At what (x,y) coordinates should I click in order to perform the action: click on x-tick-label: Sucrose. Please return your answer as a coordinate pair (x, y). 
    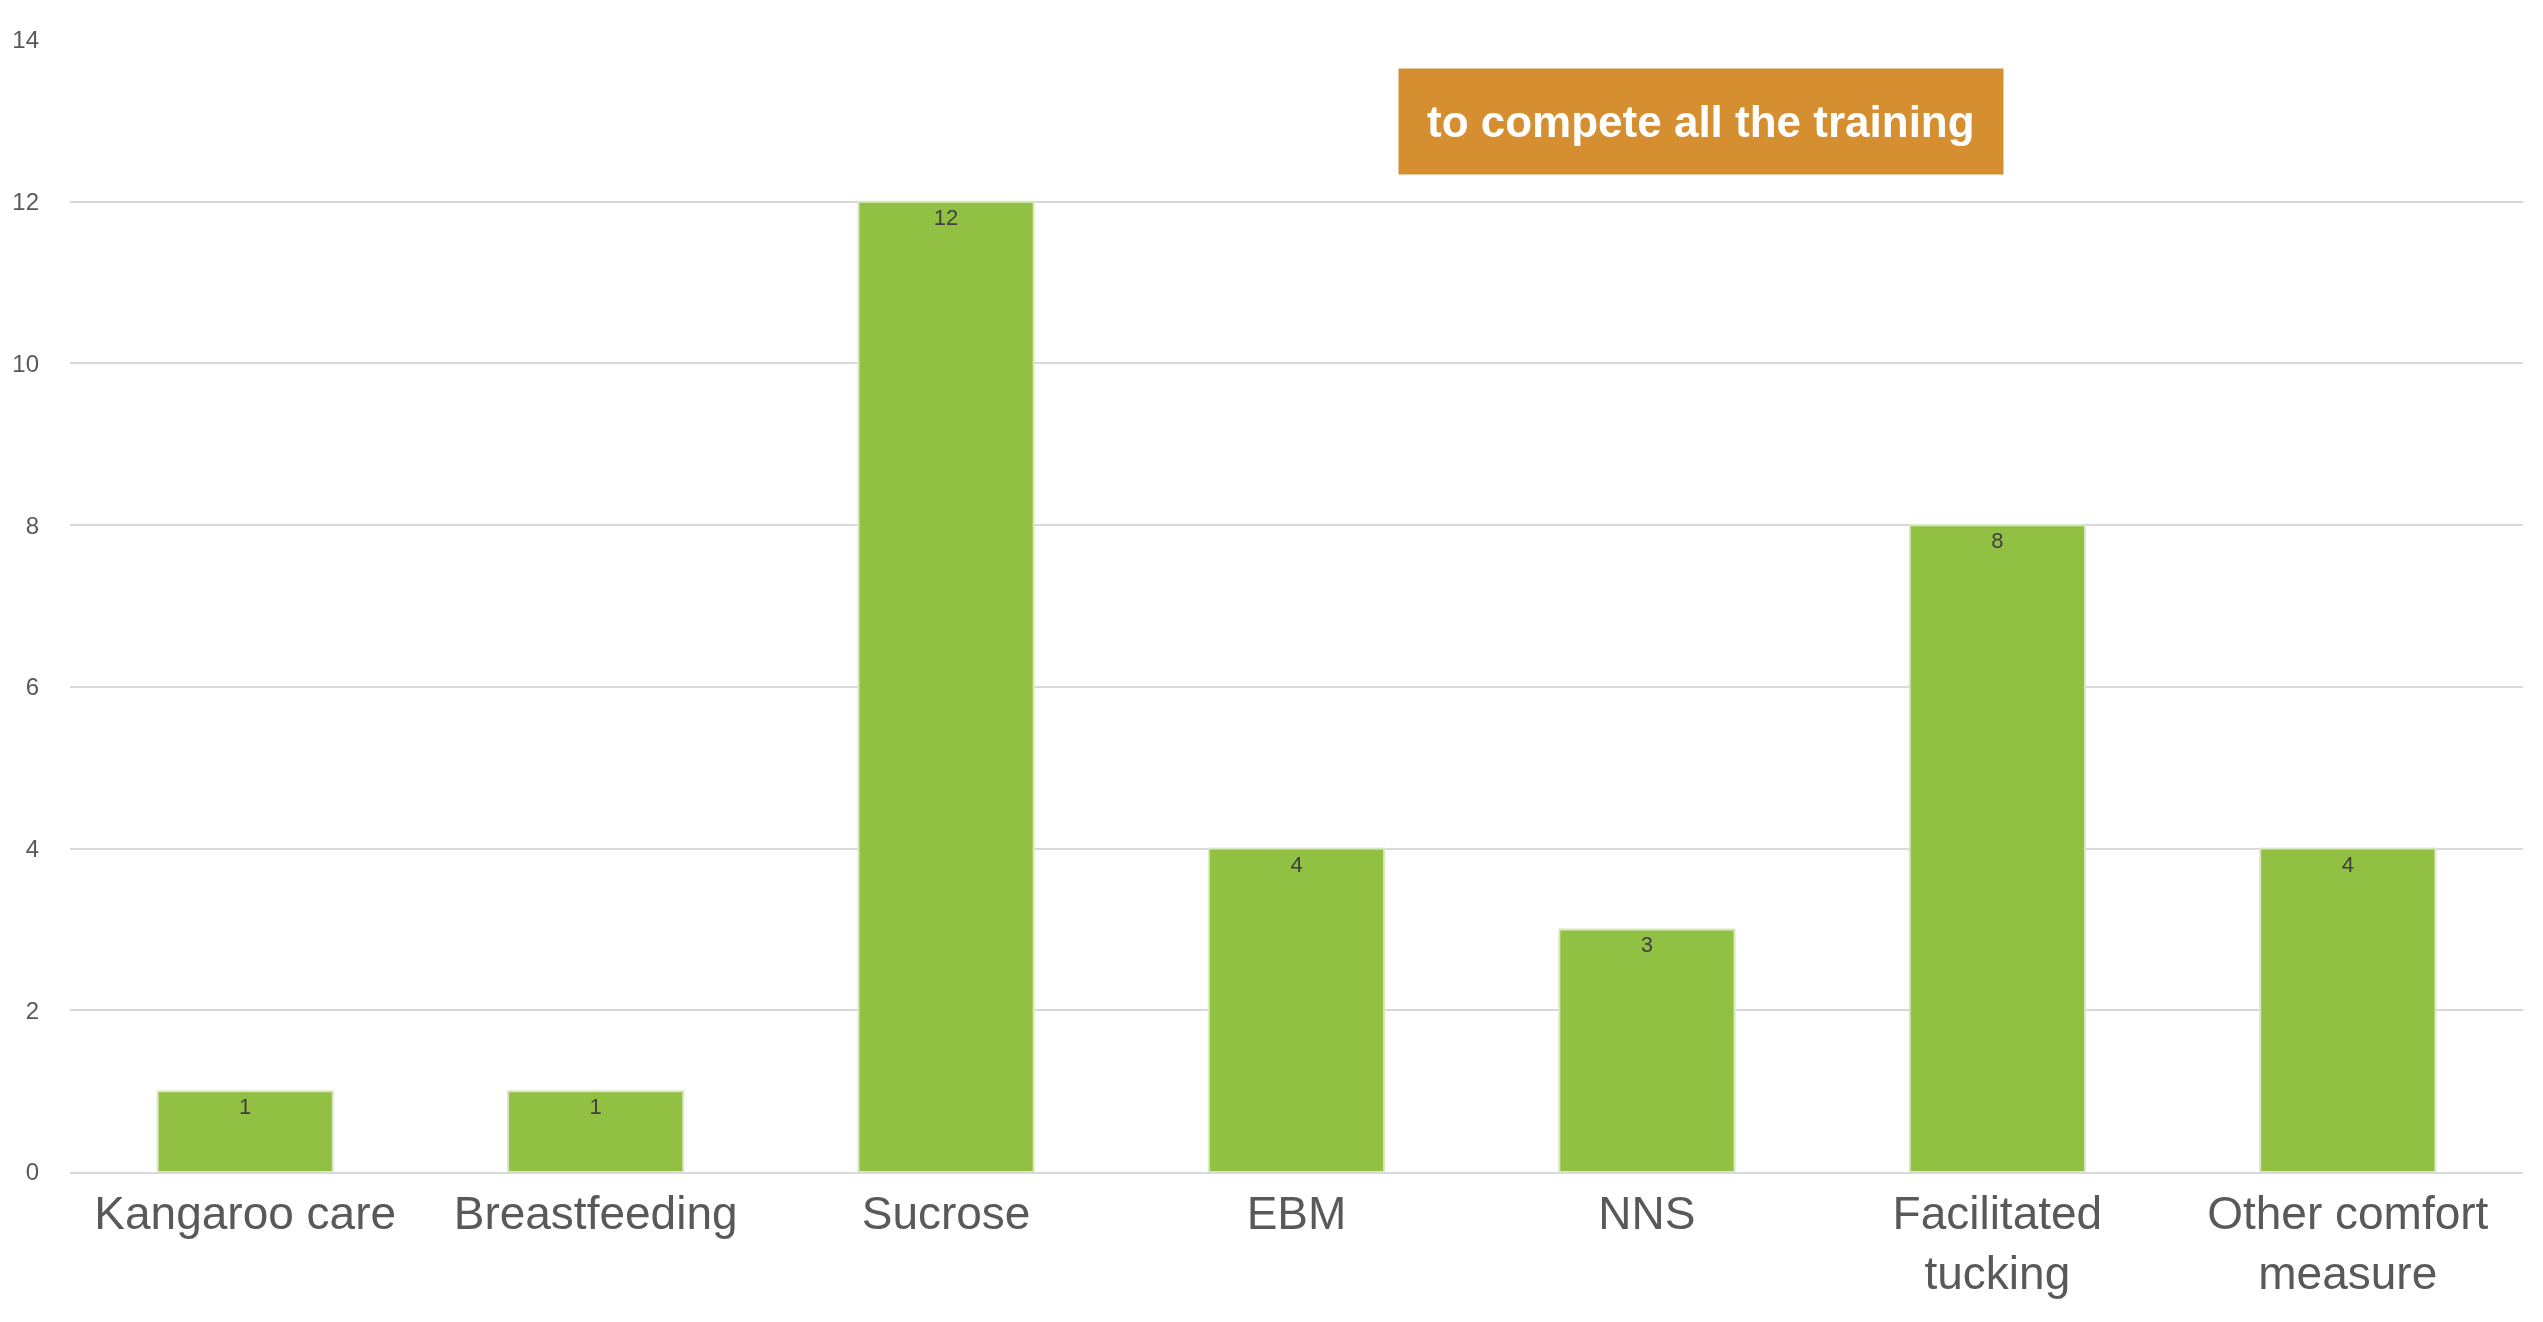
    Looking at the image, I should click on (946, 1213).